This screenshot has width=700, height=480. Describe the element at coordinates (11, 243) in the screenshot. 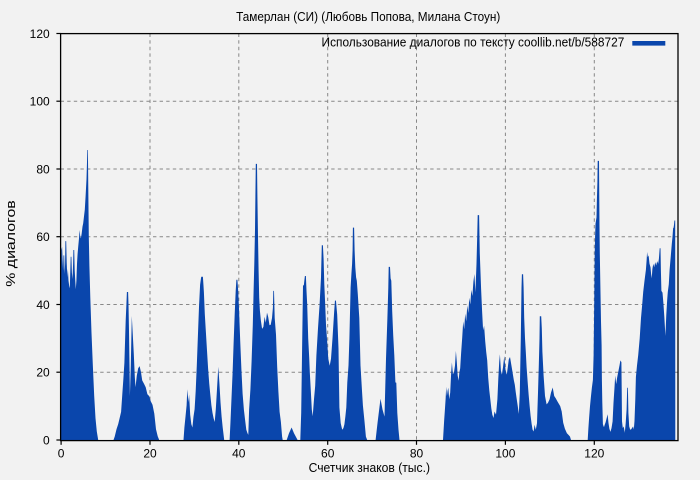

I see `svg-text: % диалогов` at that location.